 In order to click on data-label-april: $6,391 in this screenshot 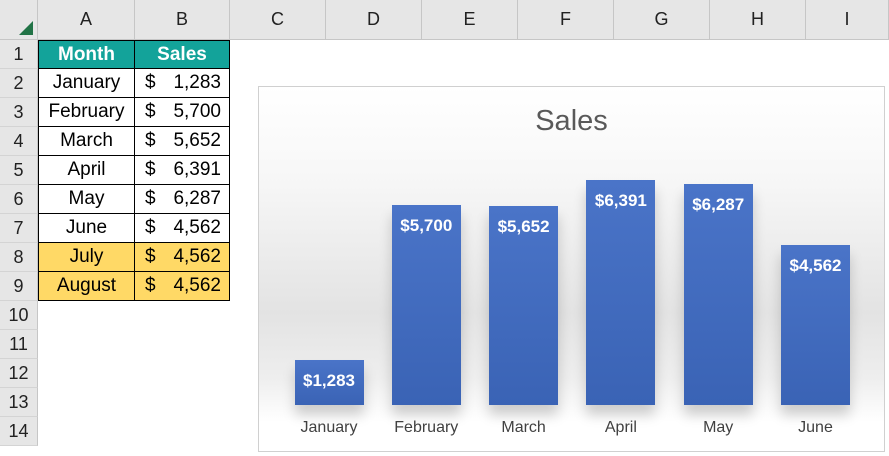, I will do `click(620, 201)`.